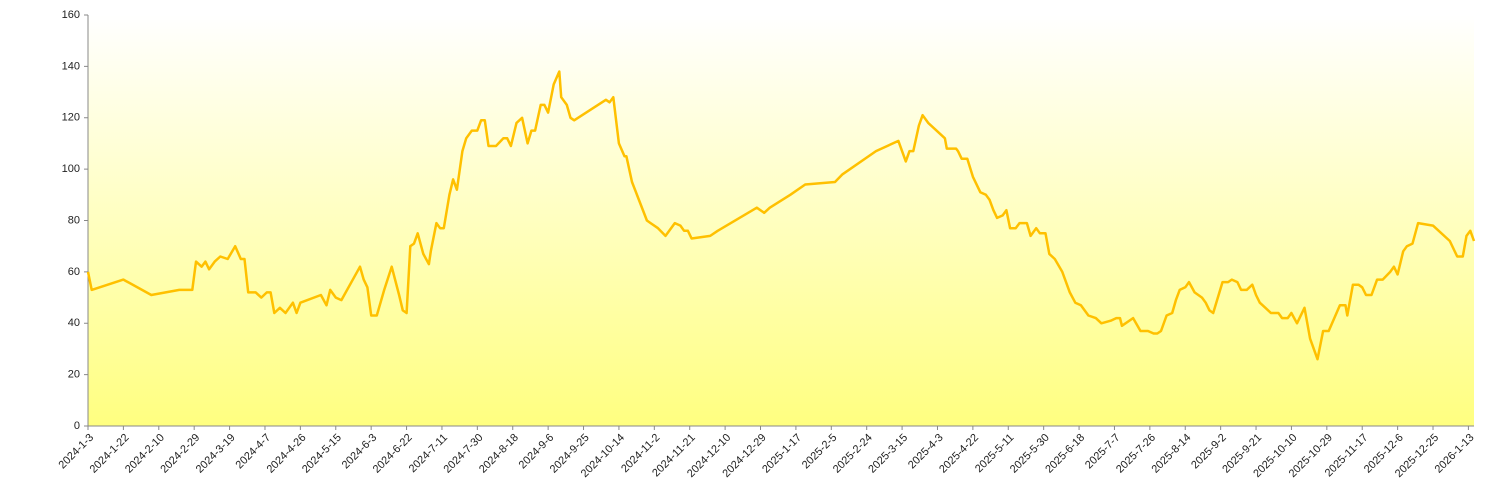 This screenshot has width=1500, height=504. I want to click on y-tick-label: 160, so click(71, 15).